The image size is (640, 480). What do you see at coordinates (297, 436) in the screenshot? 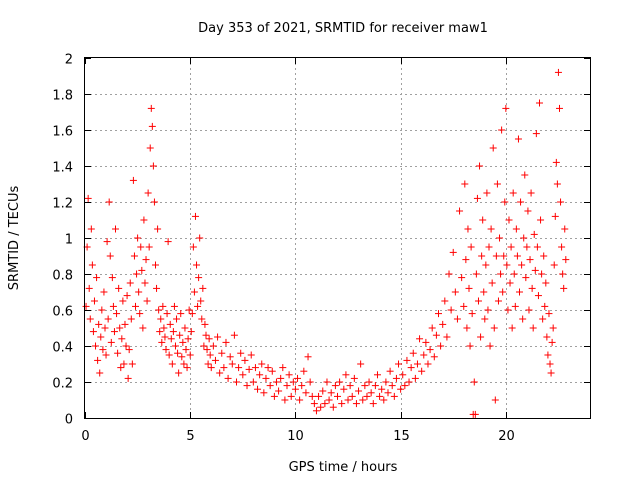
I see `x-tick-labels: 0 5 10 15 20` at bounding box center [297, 436].